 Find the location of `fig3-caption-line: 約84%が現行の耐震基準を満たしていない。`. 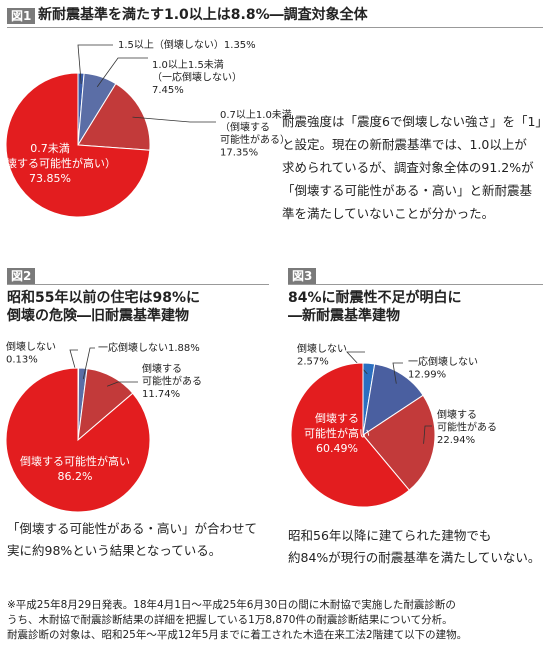

fig3-caption-line: 約84%が現行の耐震基準を満たしていない。 is located at coordinates (414, 557).